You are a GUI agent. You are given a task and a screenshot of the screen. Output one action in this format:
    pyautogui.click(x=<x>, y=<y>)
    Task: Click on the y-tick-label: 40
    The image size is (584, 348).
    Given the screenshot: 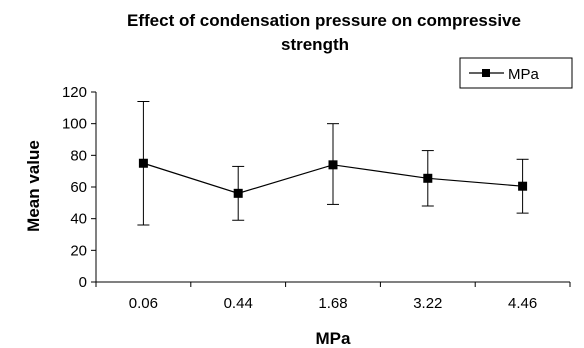 What is the action you would take?
    pyautogui.click(x=78, y=219)
    